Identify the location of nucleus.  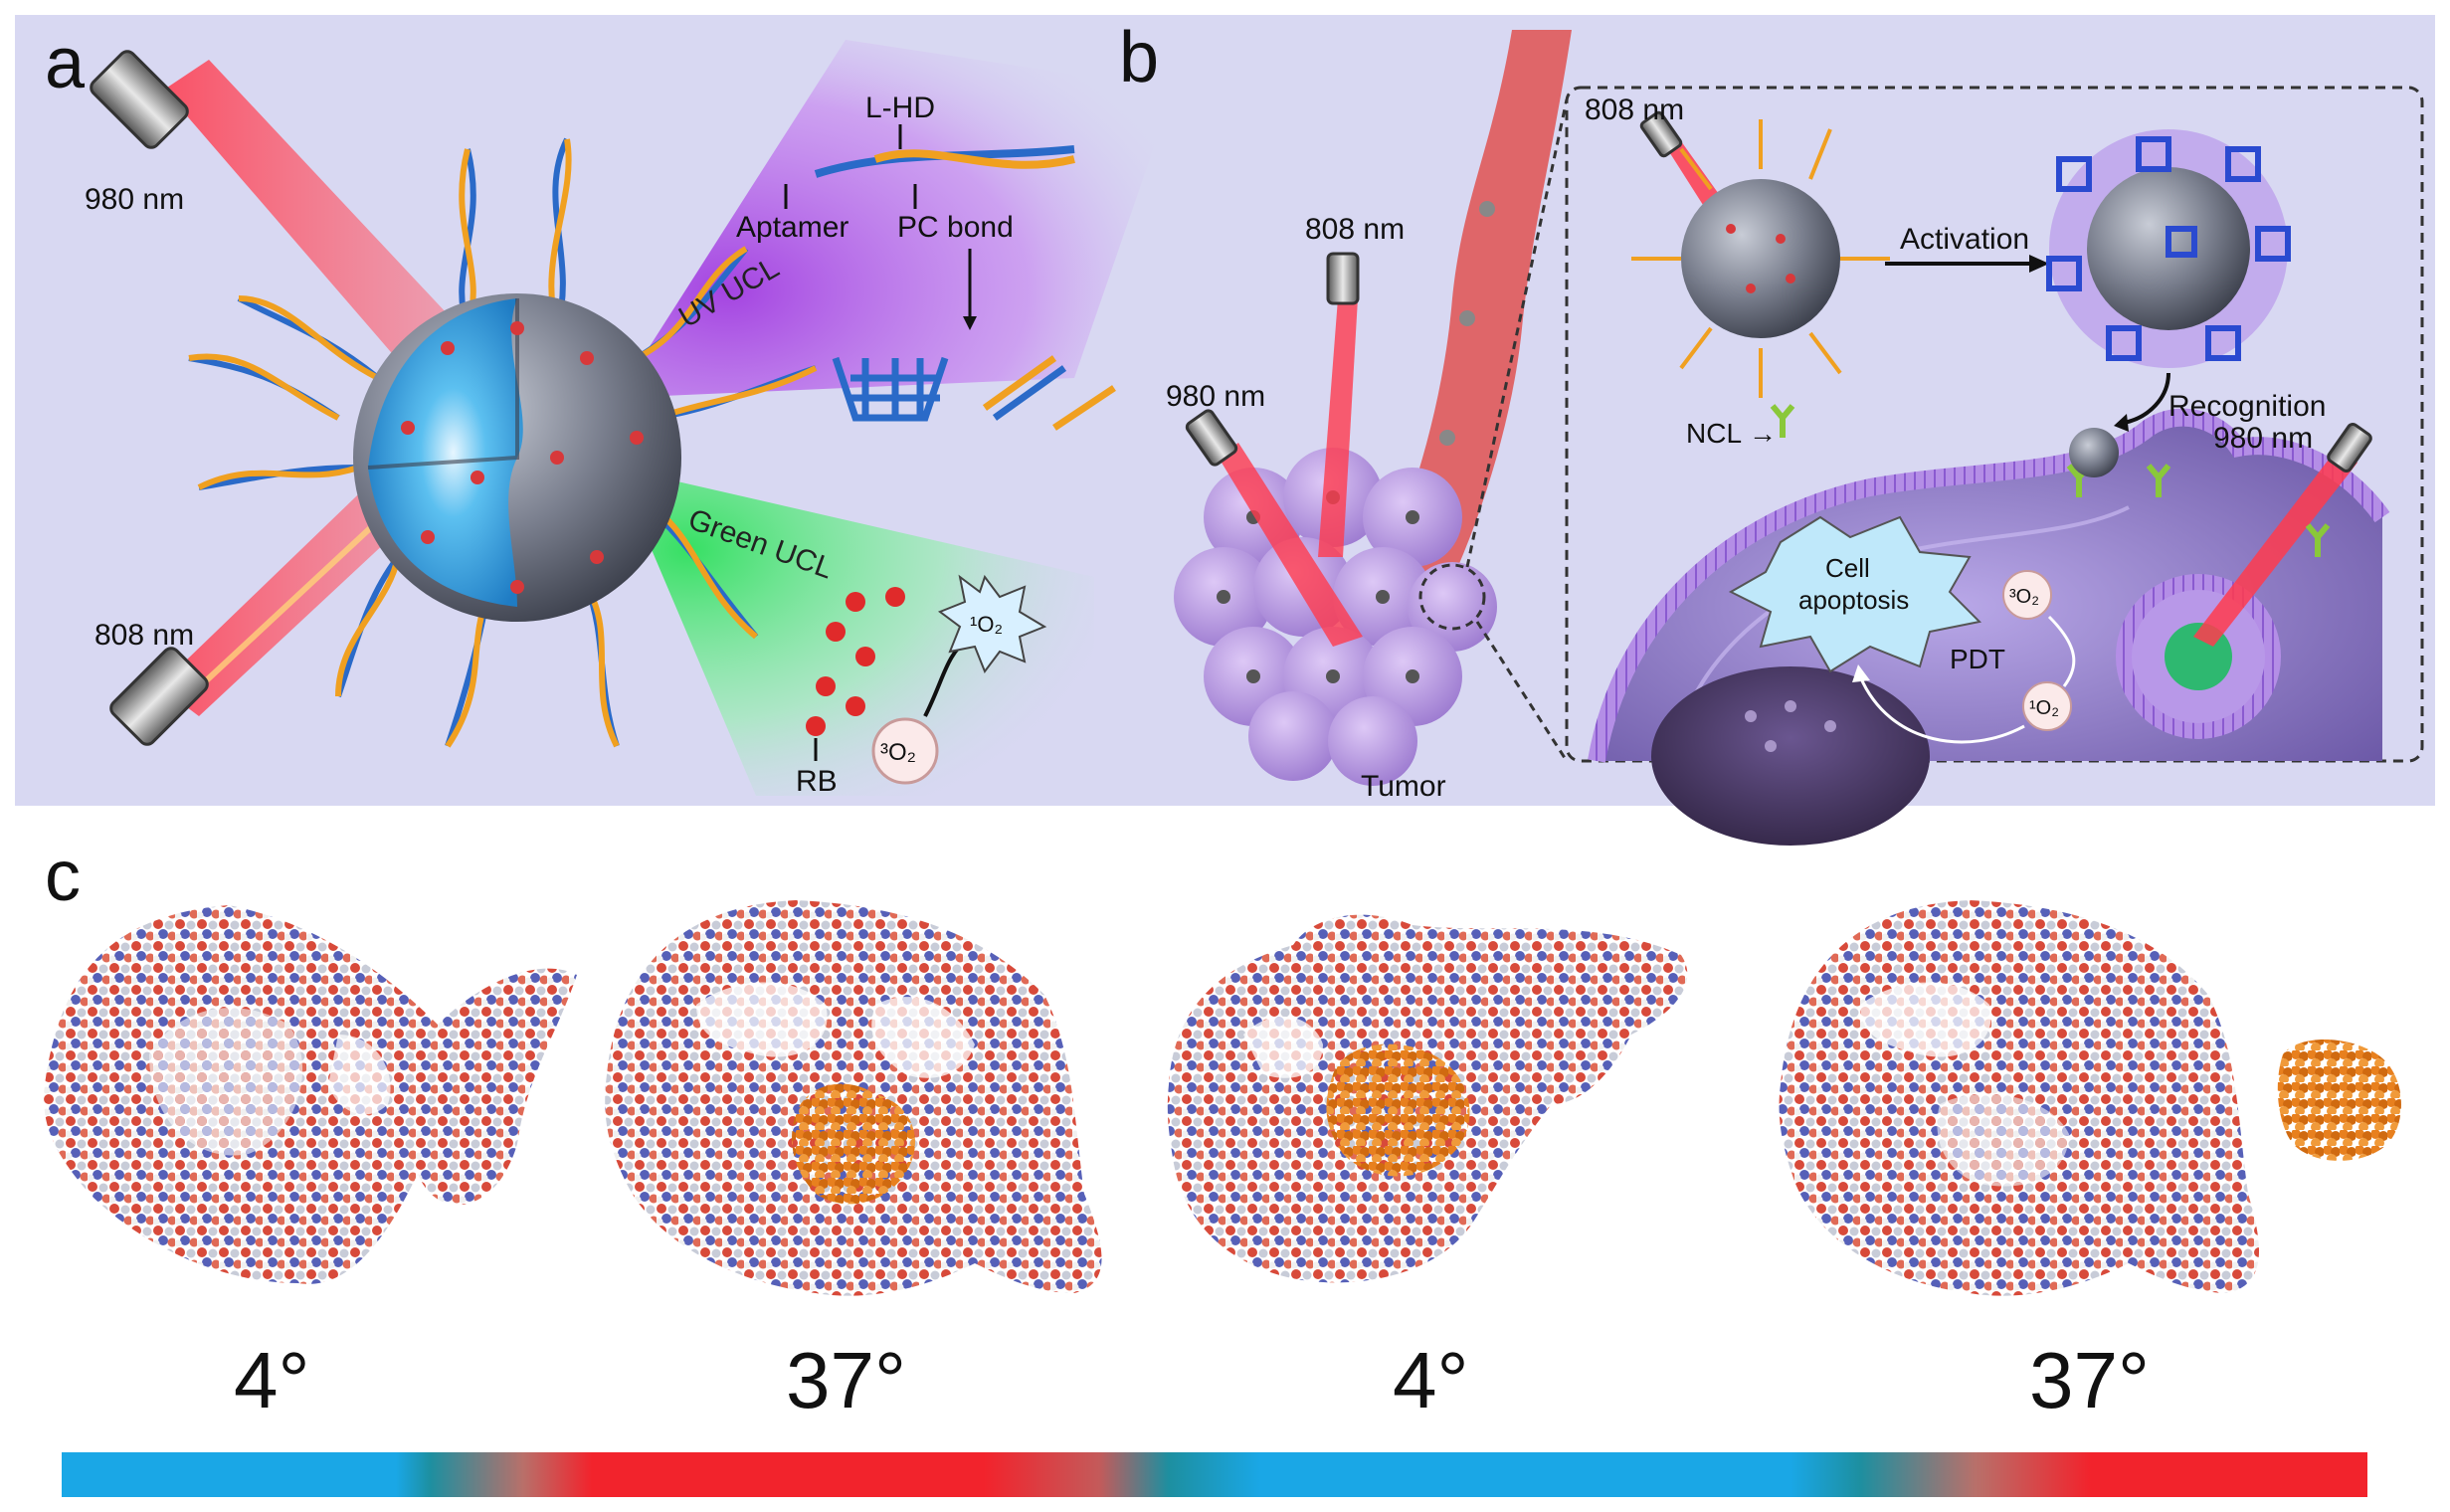
(1791, 756).